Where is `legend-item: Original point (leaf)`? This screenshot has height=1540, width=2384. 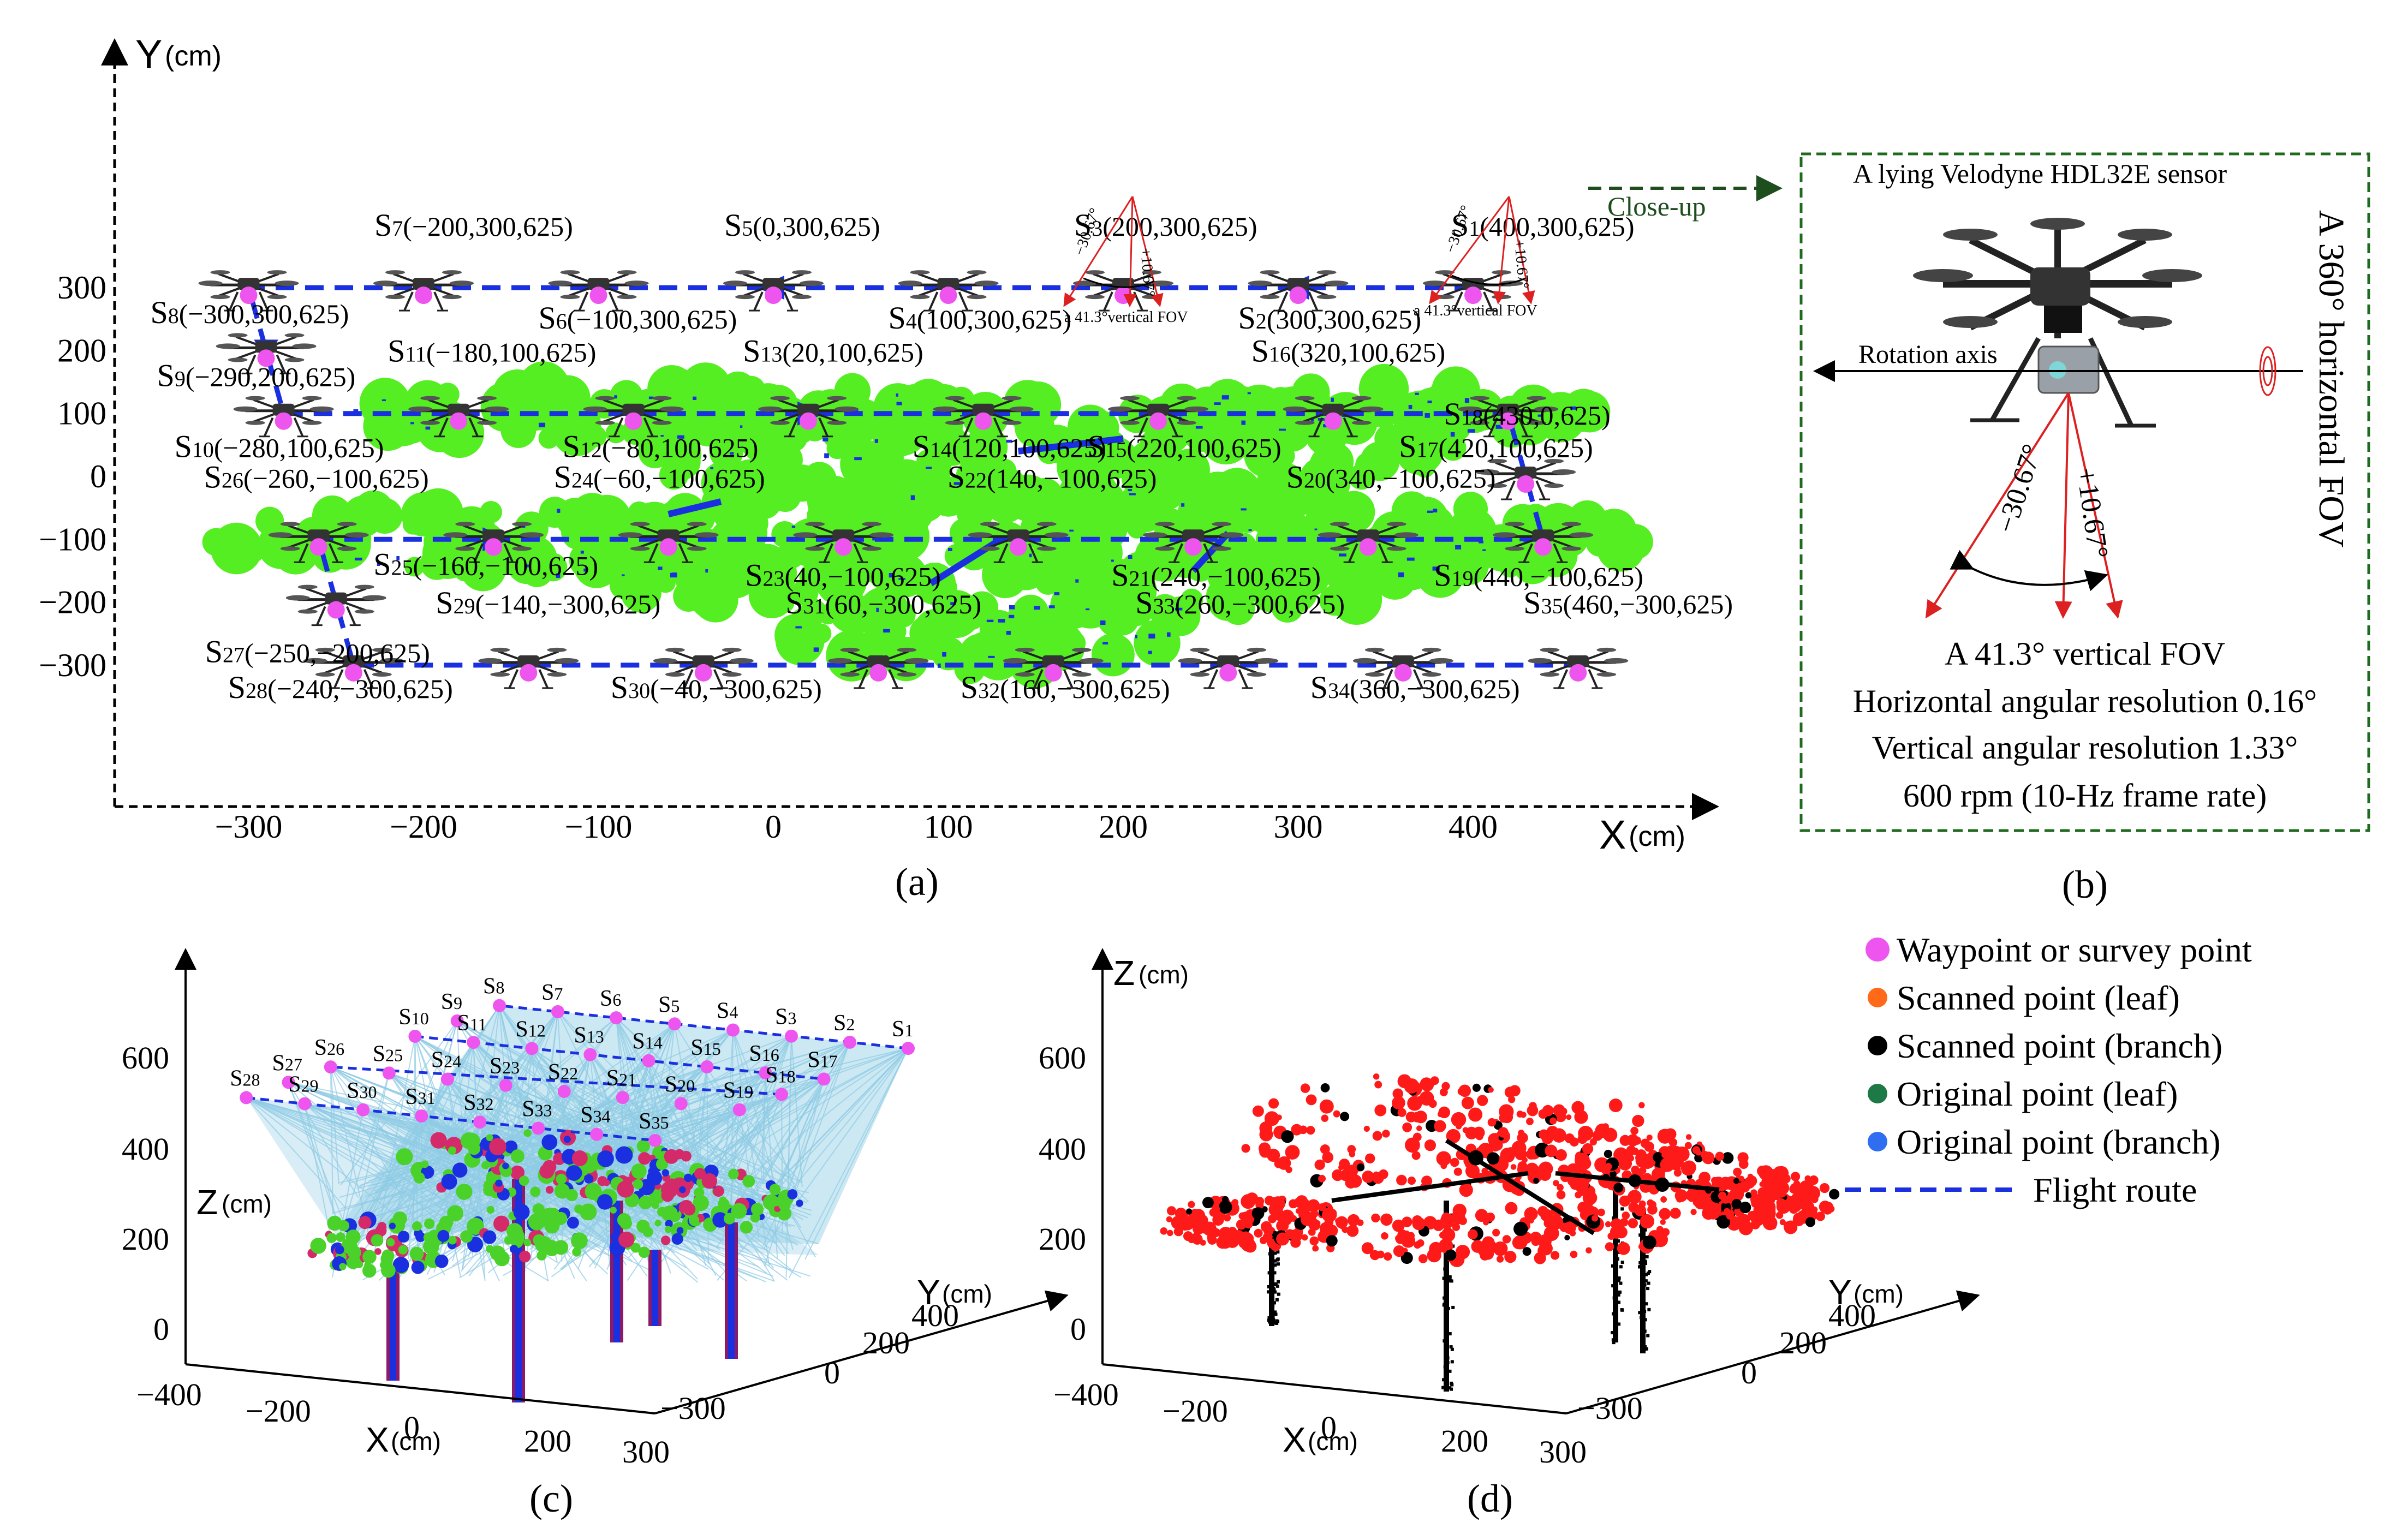 legend-item: Original point (leaf) is located at coordinates (2023, 1094).